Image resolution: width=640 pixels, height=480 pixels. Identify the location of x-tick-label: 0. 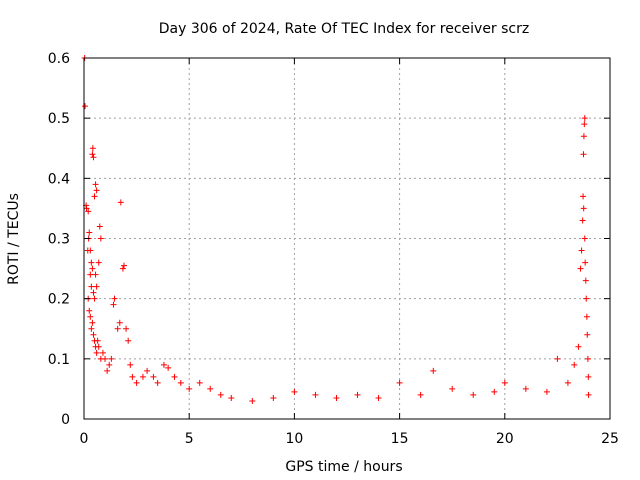
(84, 439).